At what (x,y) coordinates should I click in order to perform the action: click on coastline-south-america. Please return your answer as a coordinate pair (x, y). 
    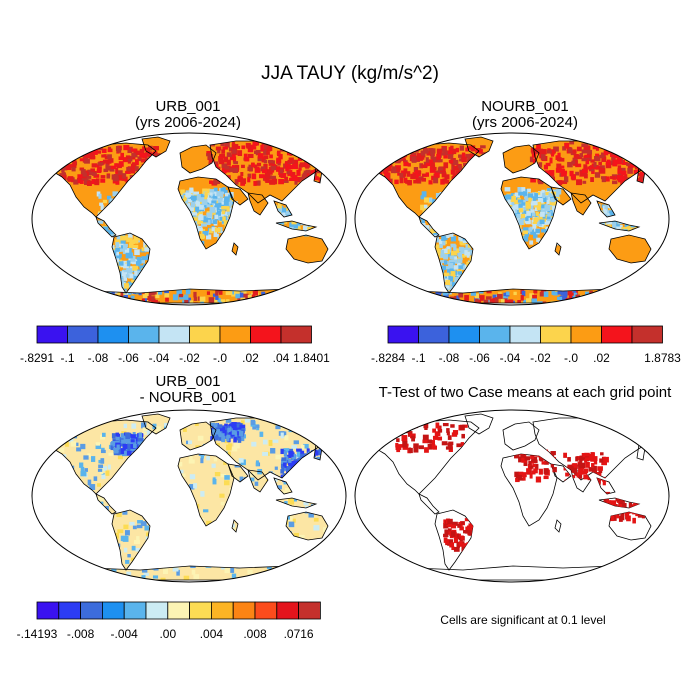
    Looking at the image, I should click on (454, 540).